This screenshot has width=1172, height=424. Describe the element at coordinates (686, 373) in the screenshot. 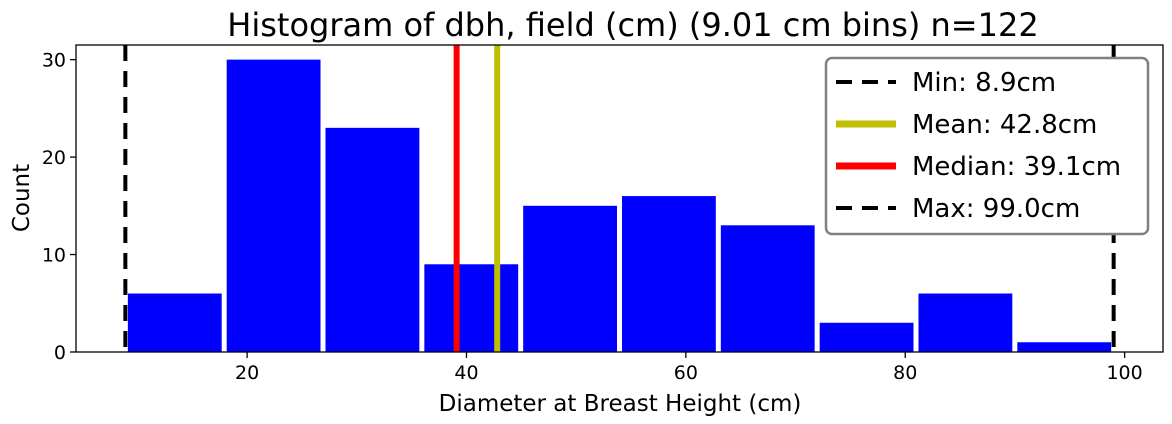

I see `x-tick-label-60: 60` at that location.